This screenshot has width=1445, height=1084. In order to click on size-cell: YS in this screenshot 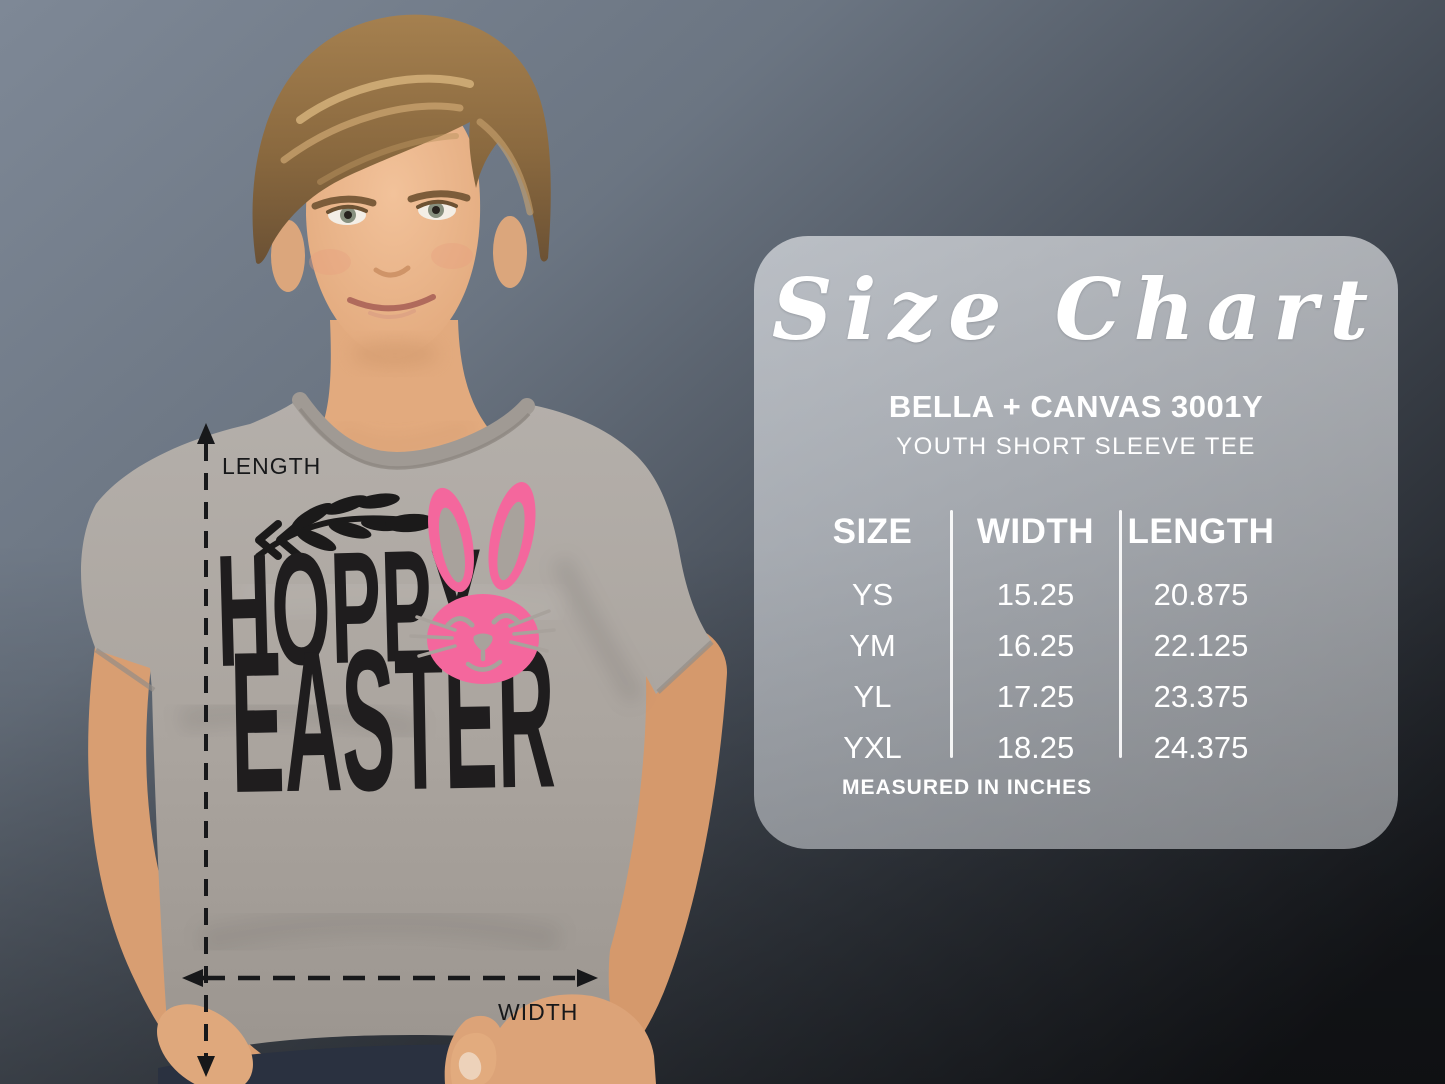, I will do `click(872, 594)`.